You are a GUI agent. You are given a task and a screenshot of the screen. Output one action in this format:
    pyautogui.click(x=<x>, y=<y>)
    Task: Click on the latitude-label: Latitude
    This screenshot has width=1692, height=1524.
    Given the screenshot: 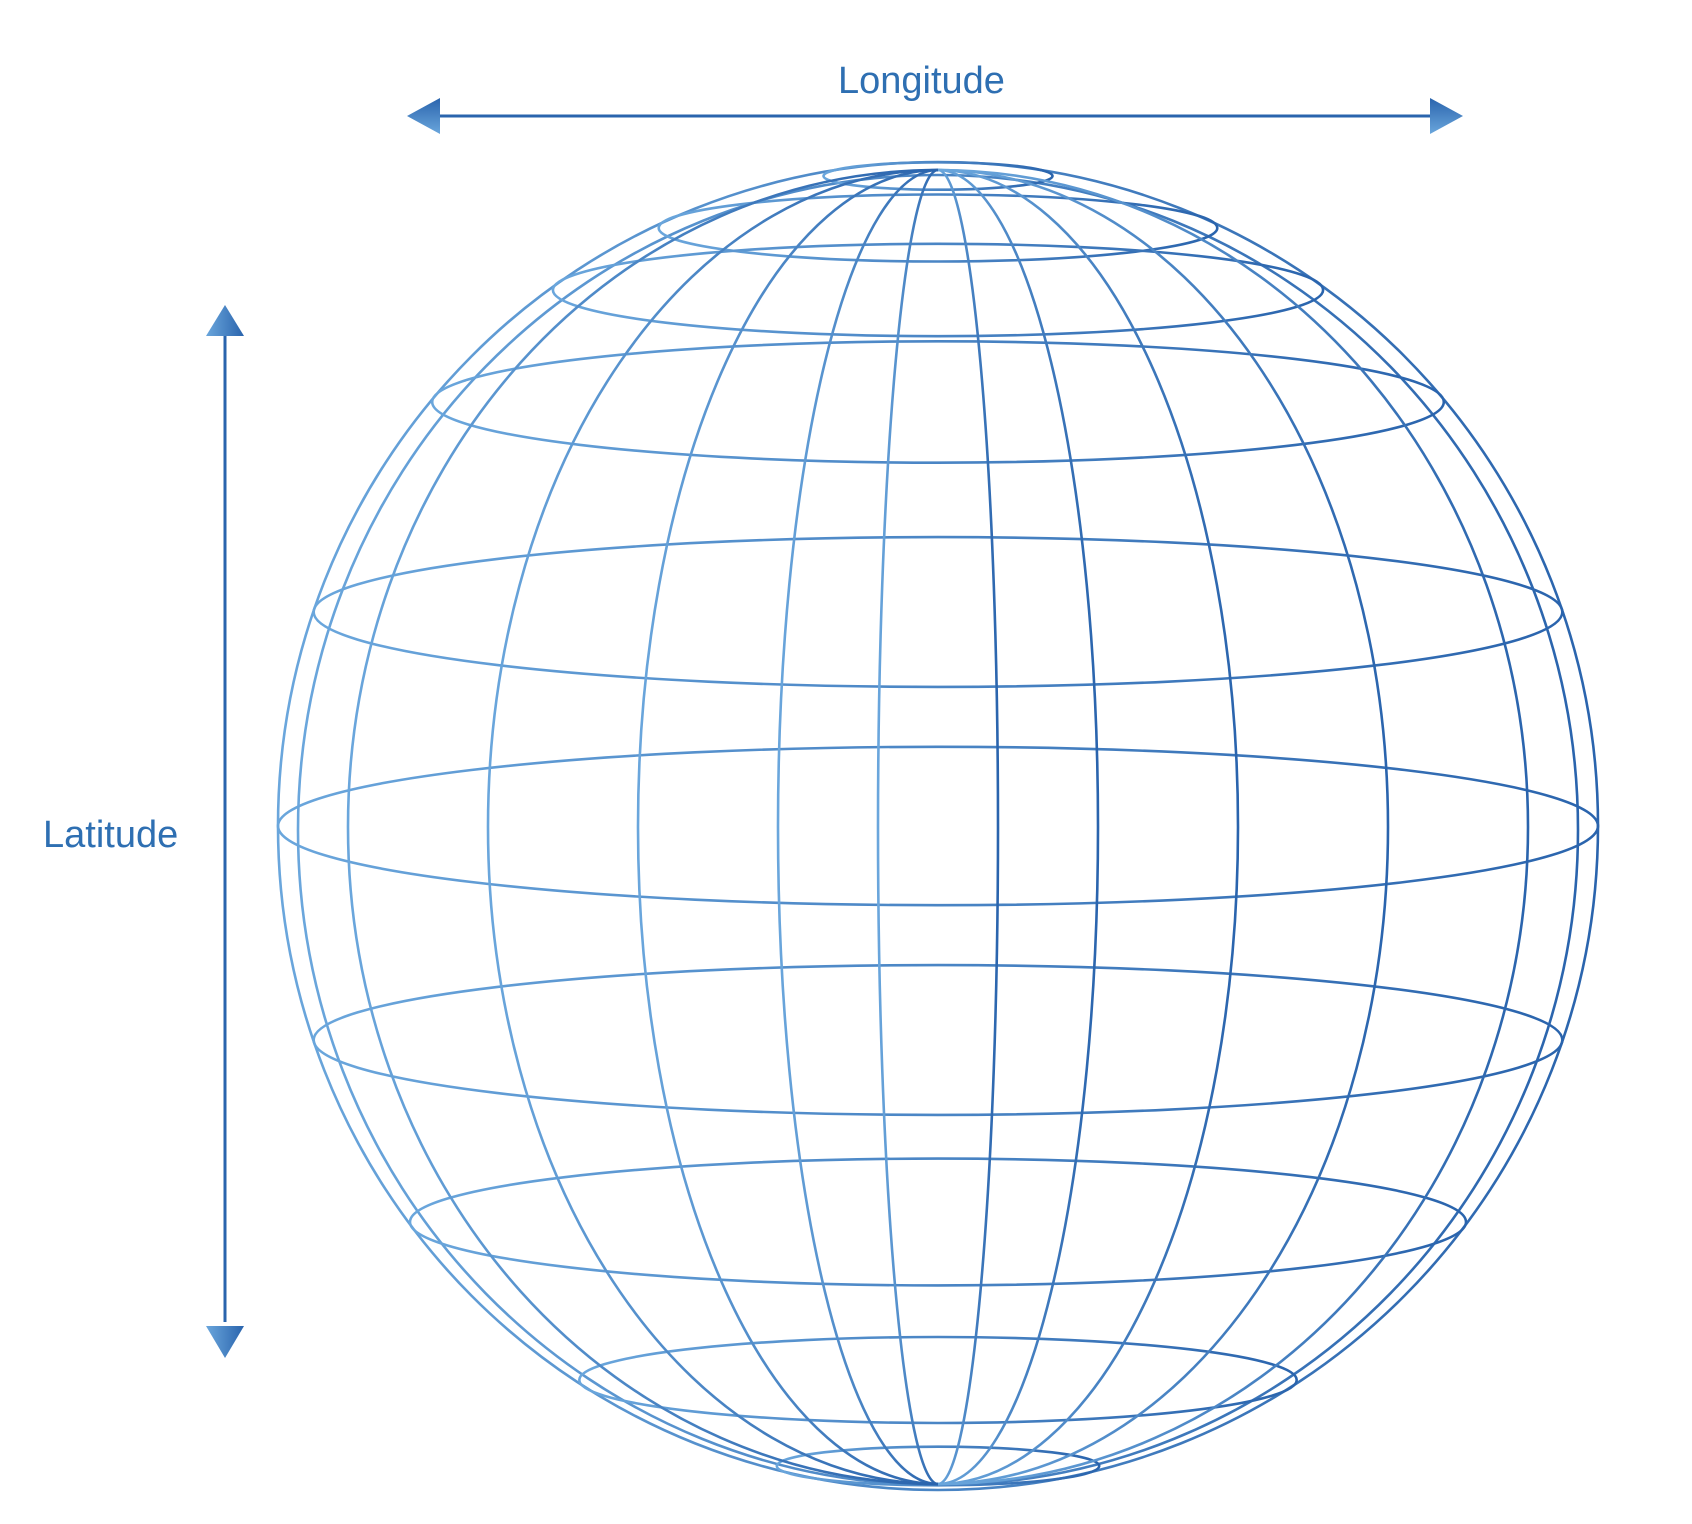 What is the action you would take?
    pyautogui.click(x=111, y=835)
    